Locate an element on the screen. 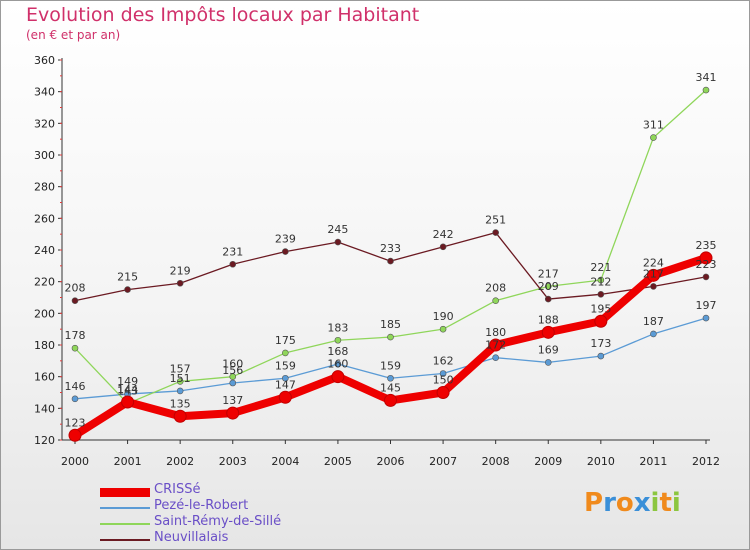 This screenshot has width=750, height=550. logo-letter: o is located at coordinates (624, 503).